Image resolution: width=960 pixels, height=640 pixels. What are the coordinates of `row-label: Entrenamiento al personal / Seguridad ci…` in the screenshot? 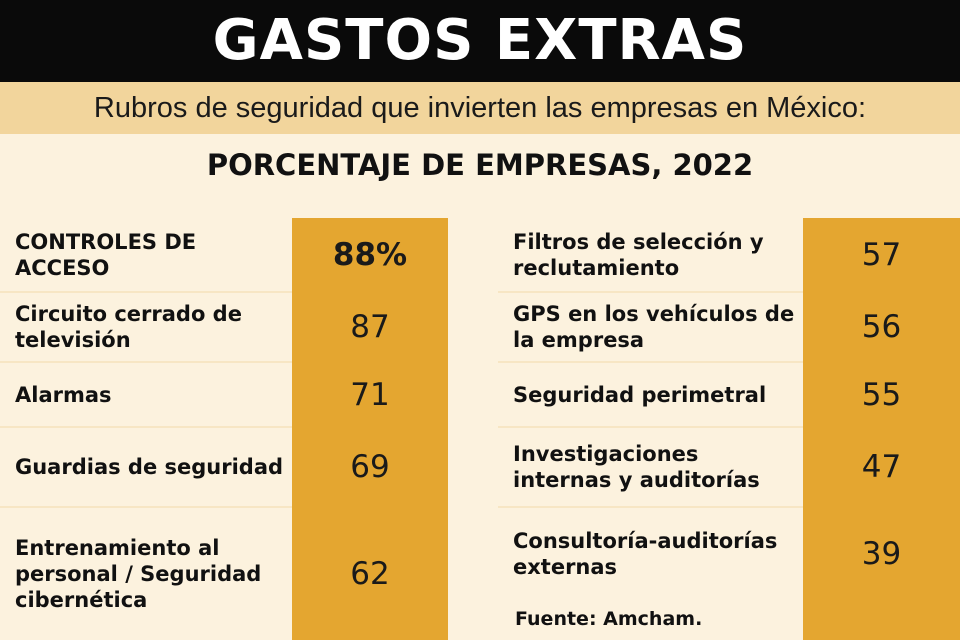 It's located at (138, 573).